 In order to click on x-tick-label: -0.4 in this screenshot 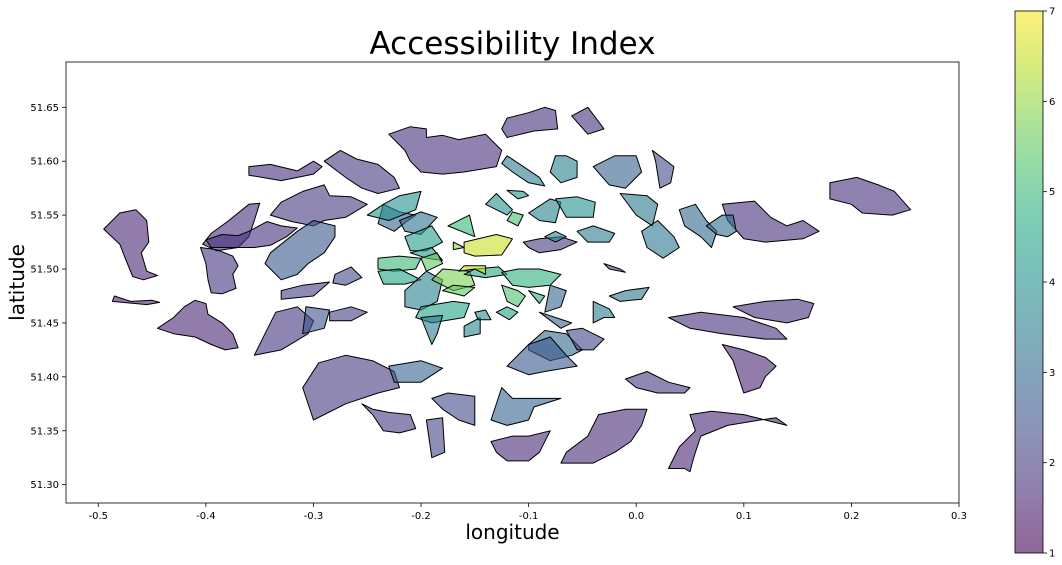, I will do `click(206, 516)`.